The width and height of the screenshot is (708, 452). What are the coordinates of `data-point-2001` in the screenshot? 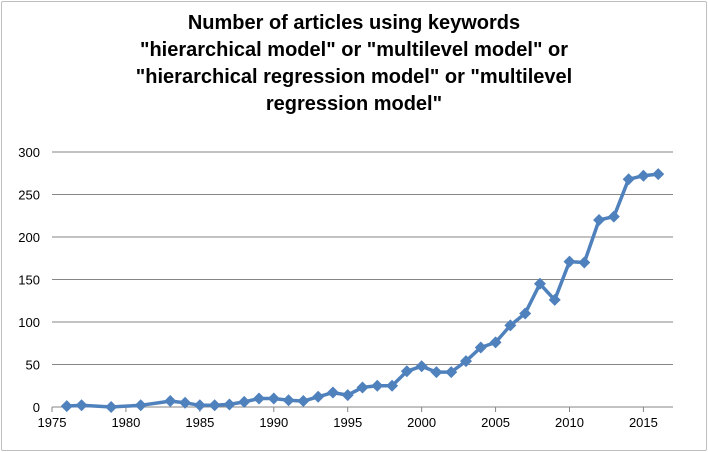 It's located at (436, 372).